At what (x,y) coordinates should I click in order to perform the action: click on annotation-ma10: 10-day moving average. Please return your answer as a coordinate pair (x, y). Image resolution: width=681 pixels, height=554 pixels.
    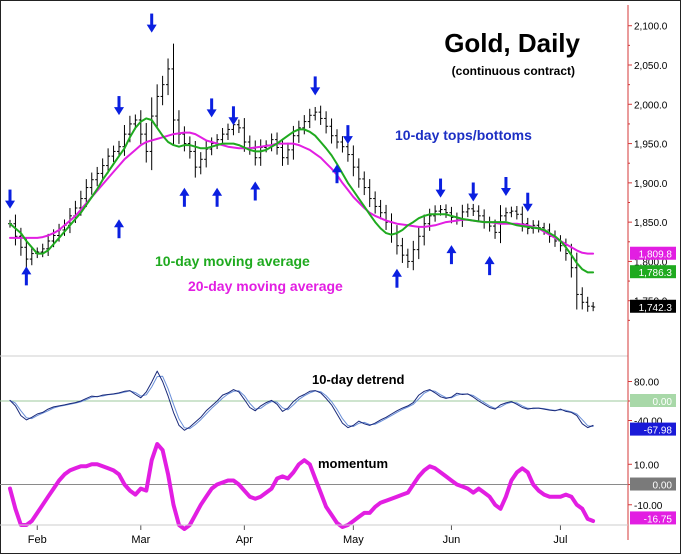
    Looking at the image, I should click on (232, 261).